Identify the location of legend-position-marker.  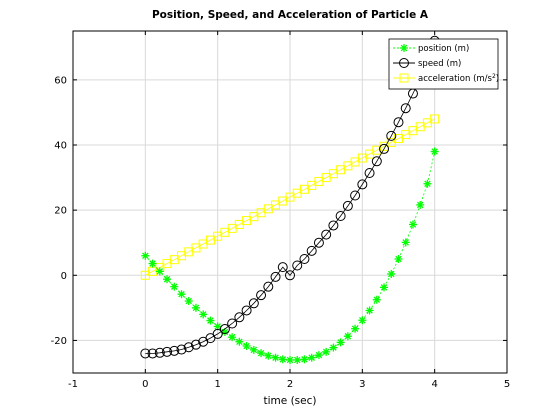
(404, 48).